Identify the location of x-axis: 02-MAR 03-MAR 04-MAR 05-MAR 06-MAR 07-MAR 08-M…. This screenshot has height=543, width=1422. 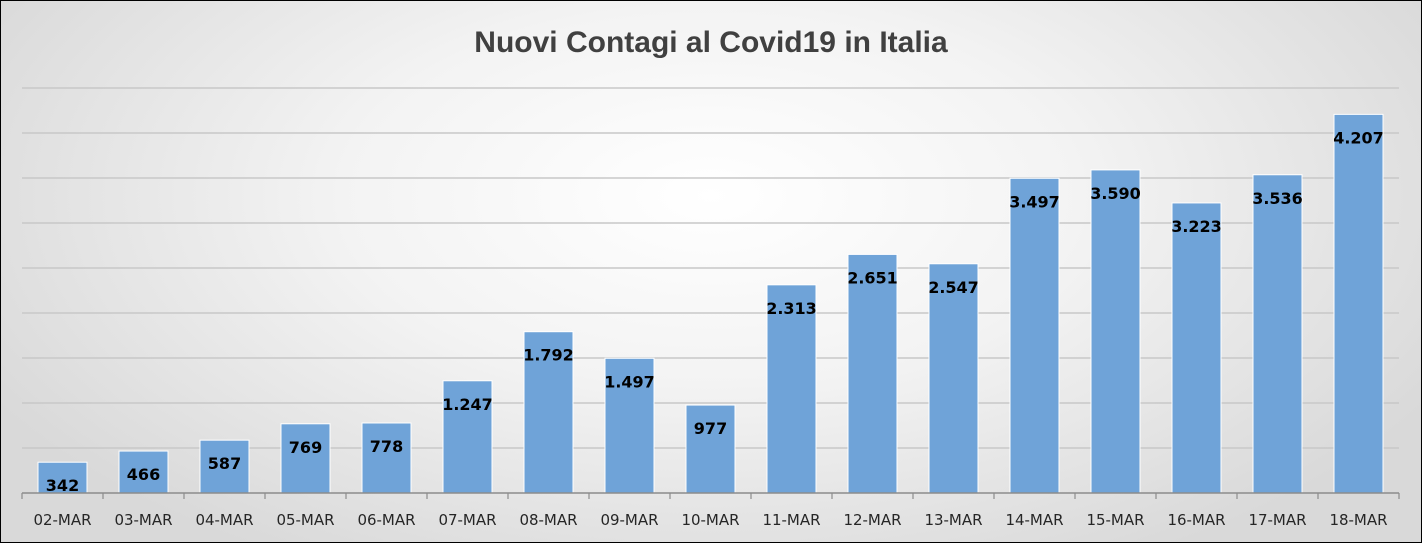
(710, 510).